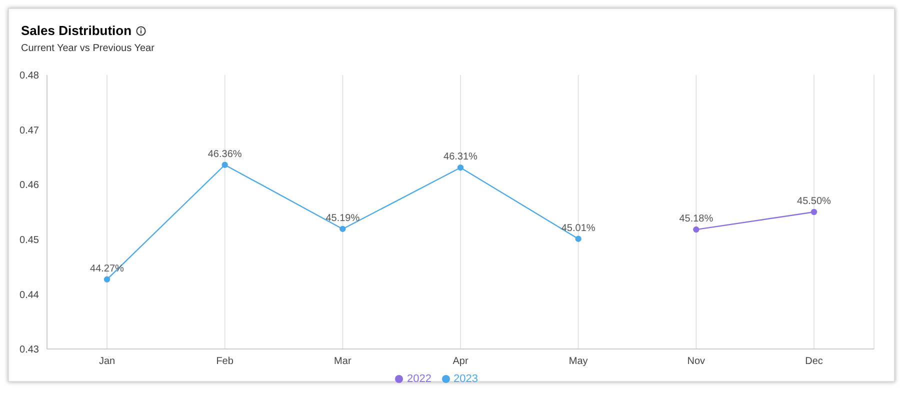  I want to click on data-label: 46.31%, so click(461, 157).